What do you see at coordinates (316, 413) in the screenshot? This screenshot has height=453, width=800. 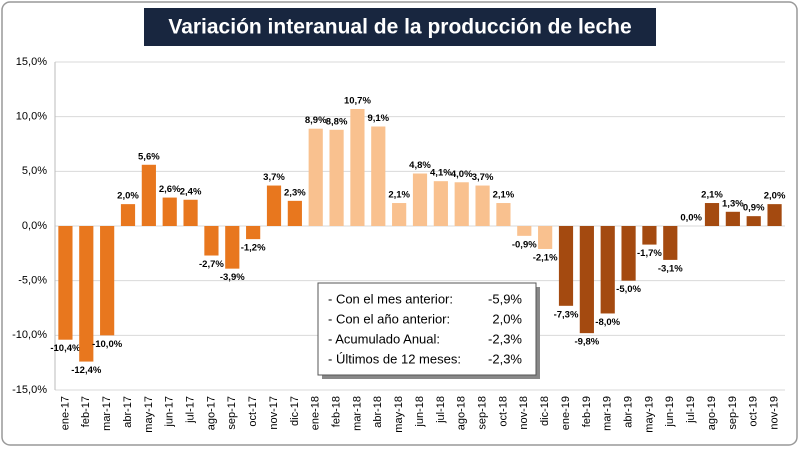 I see `x-tick-label: ene-18` at bounding box center [316, 413].